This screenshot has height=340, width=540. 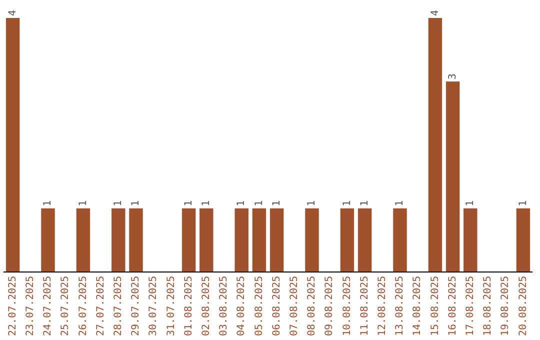 I want to click on data-label: 3, so click(x=452, y=76).